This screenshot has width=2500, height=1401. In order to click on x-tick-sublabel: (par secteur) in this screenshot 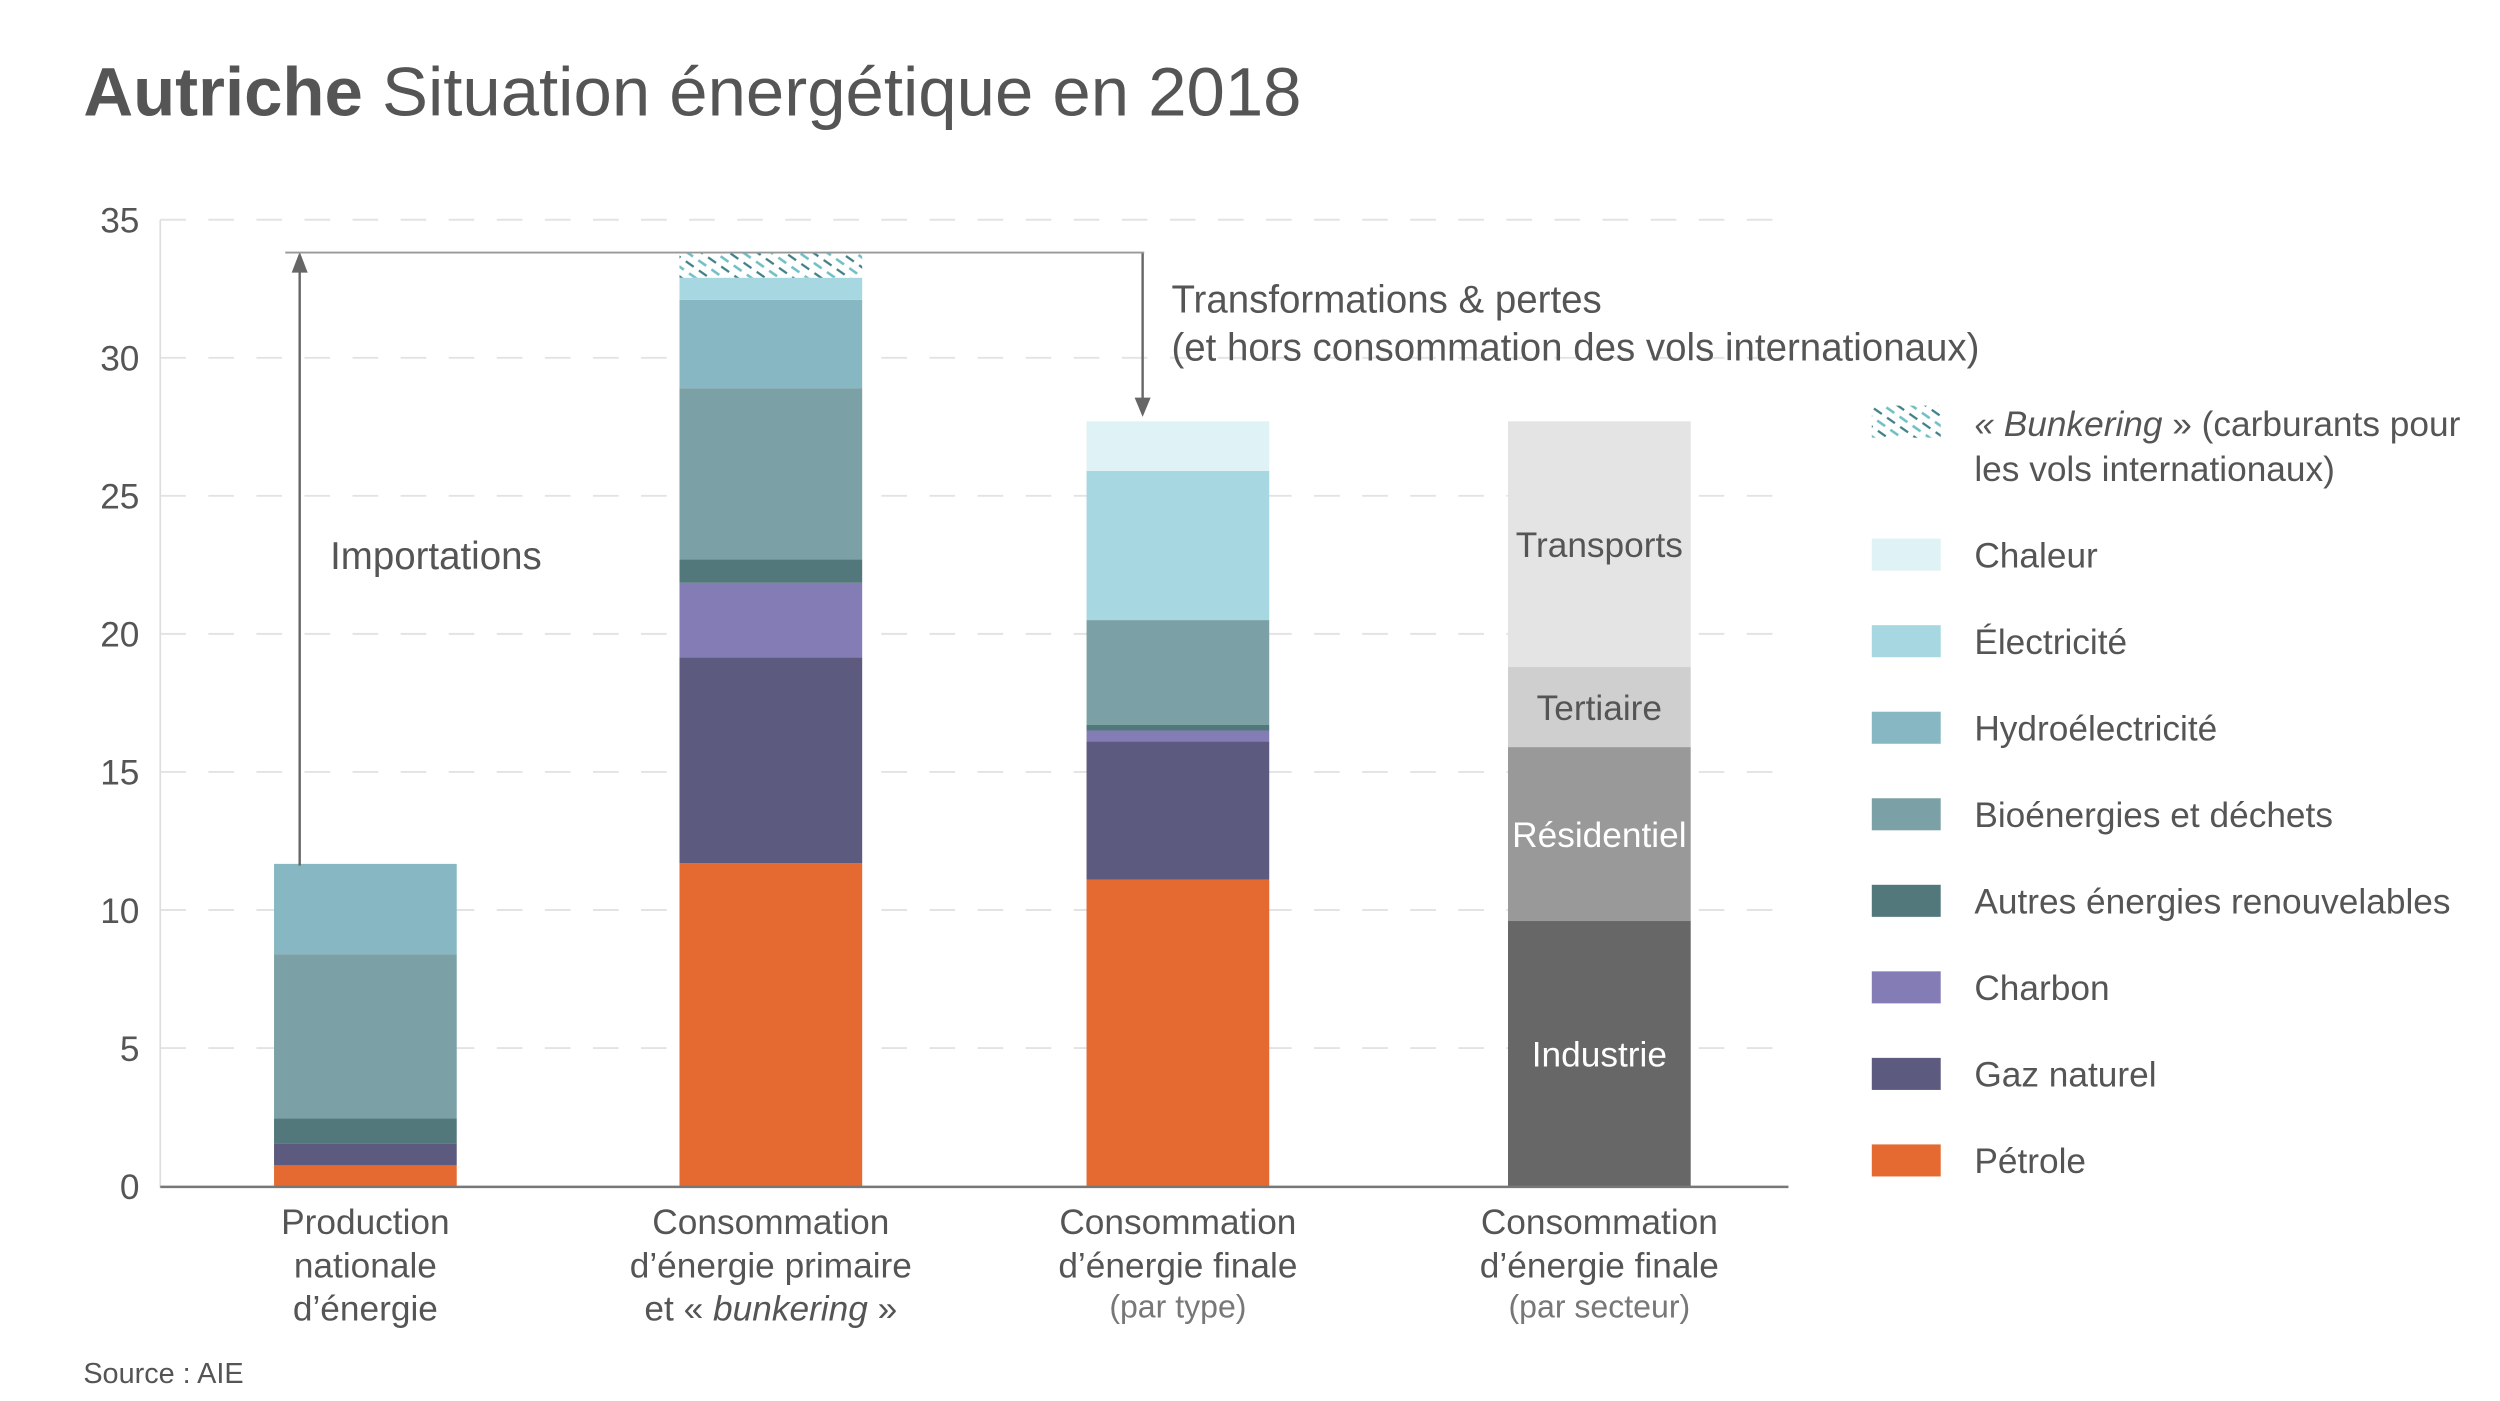, I will do `click(1600, 1306)`.